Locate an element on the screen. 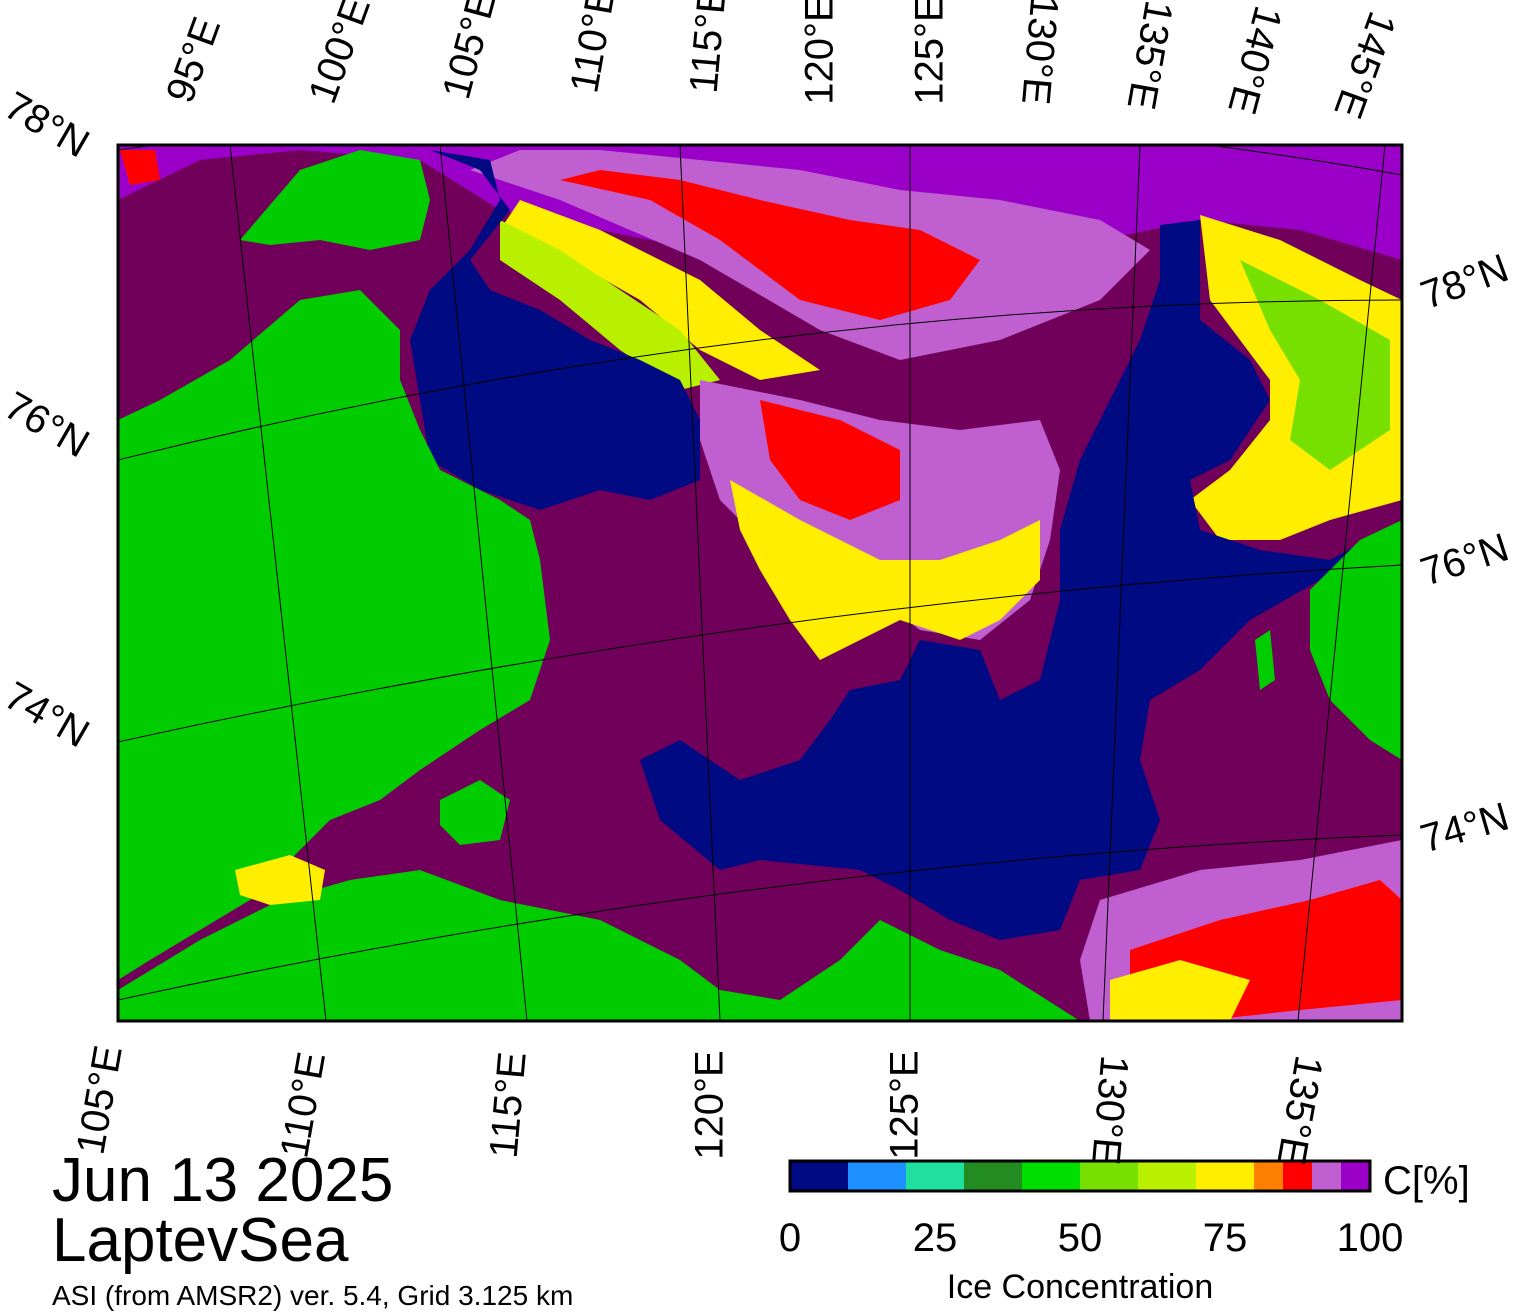  lon-label-top: 115°E is located at coordinates (708, 47).